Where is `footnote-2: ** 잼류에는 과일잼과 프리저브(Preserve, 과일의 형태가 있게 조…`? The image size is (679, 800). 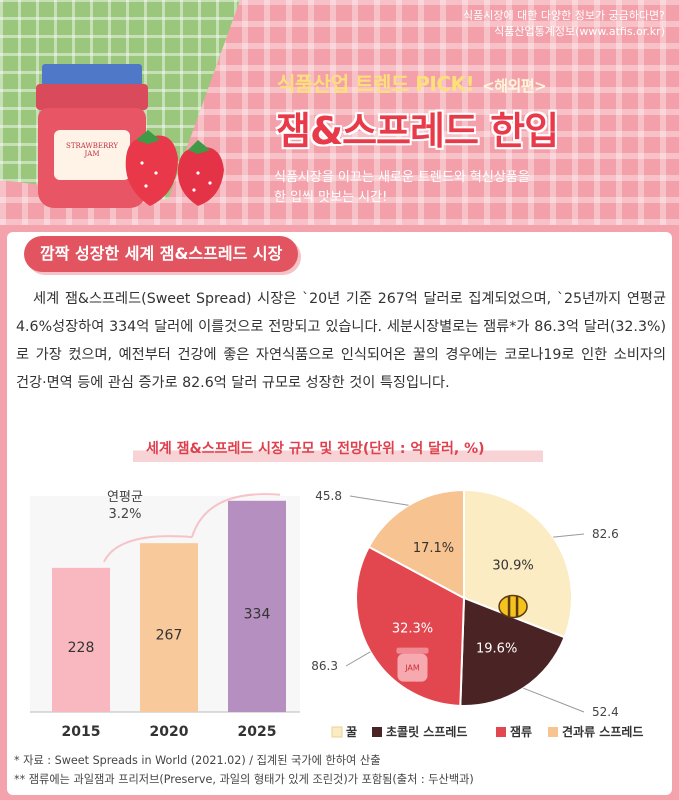
footnote-2: ** 잼류에는 과일잼과 프리저브(Preserve, 과일의 형태가 있게 조… is located at coordinates (244, 779).